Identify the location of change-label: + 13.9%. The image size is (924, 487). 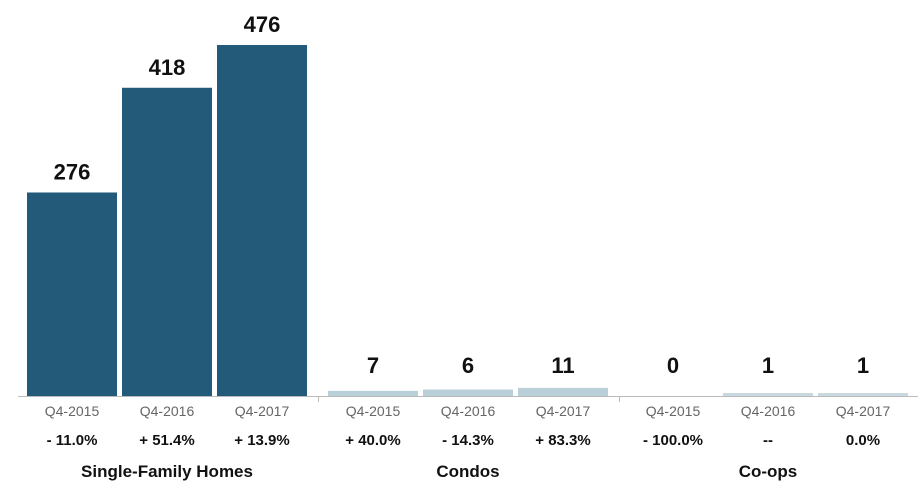
(261, 440).